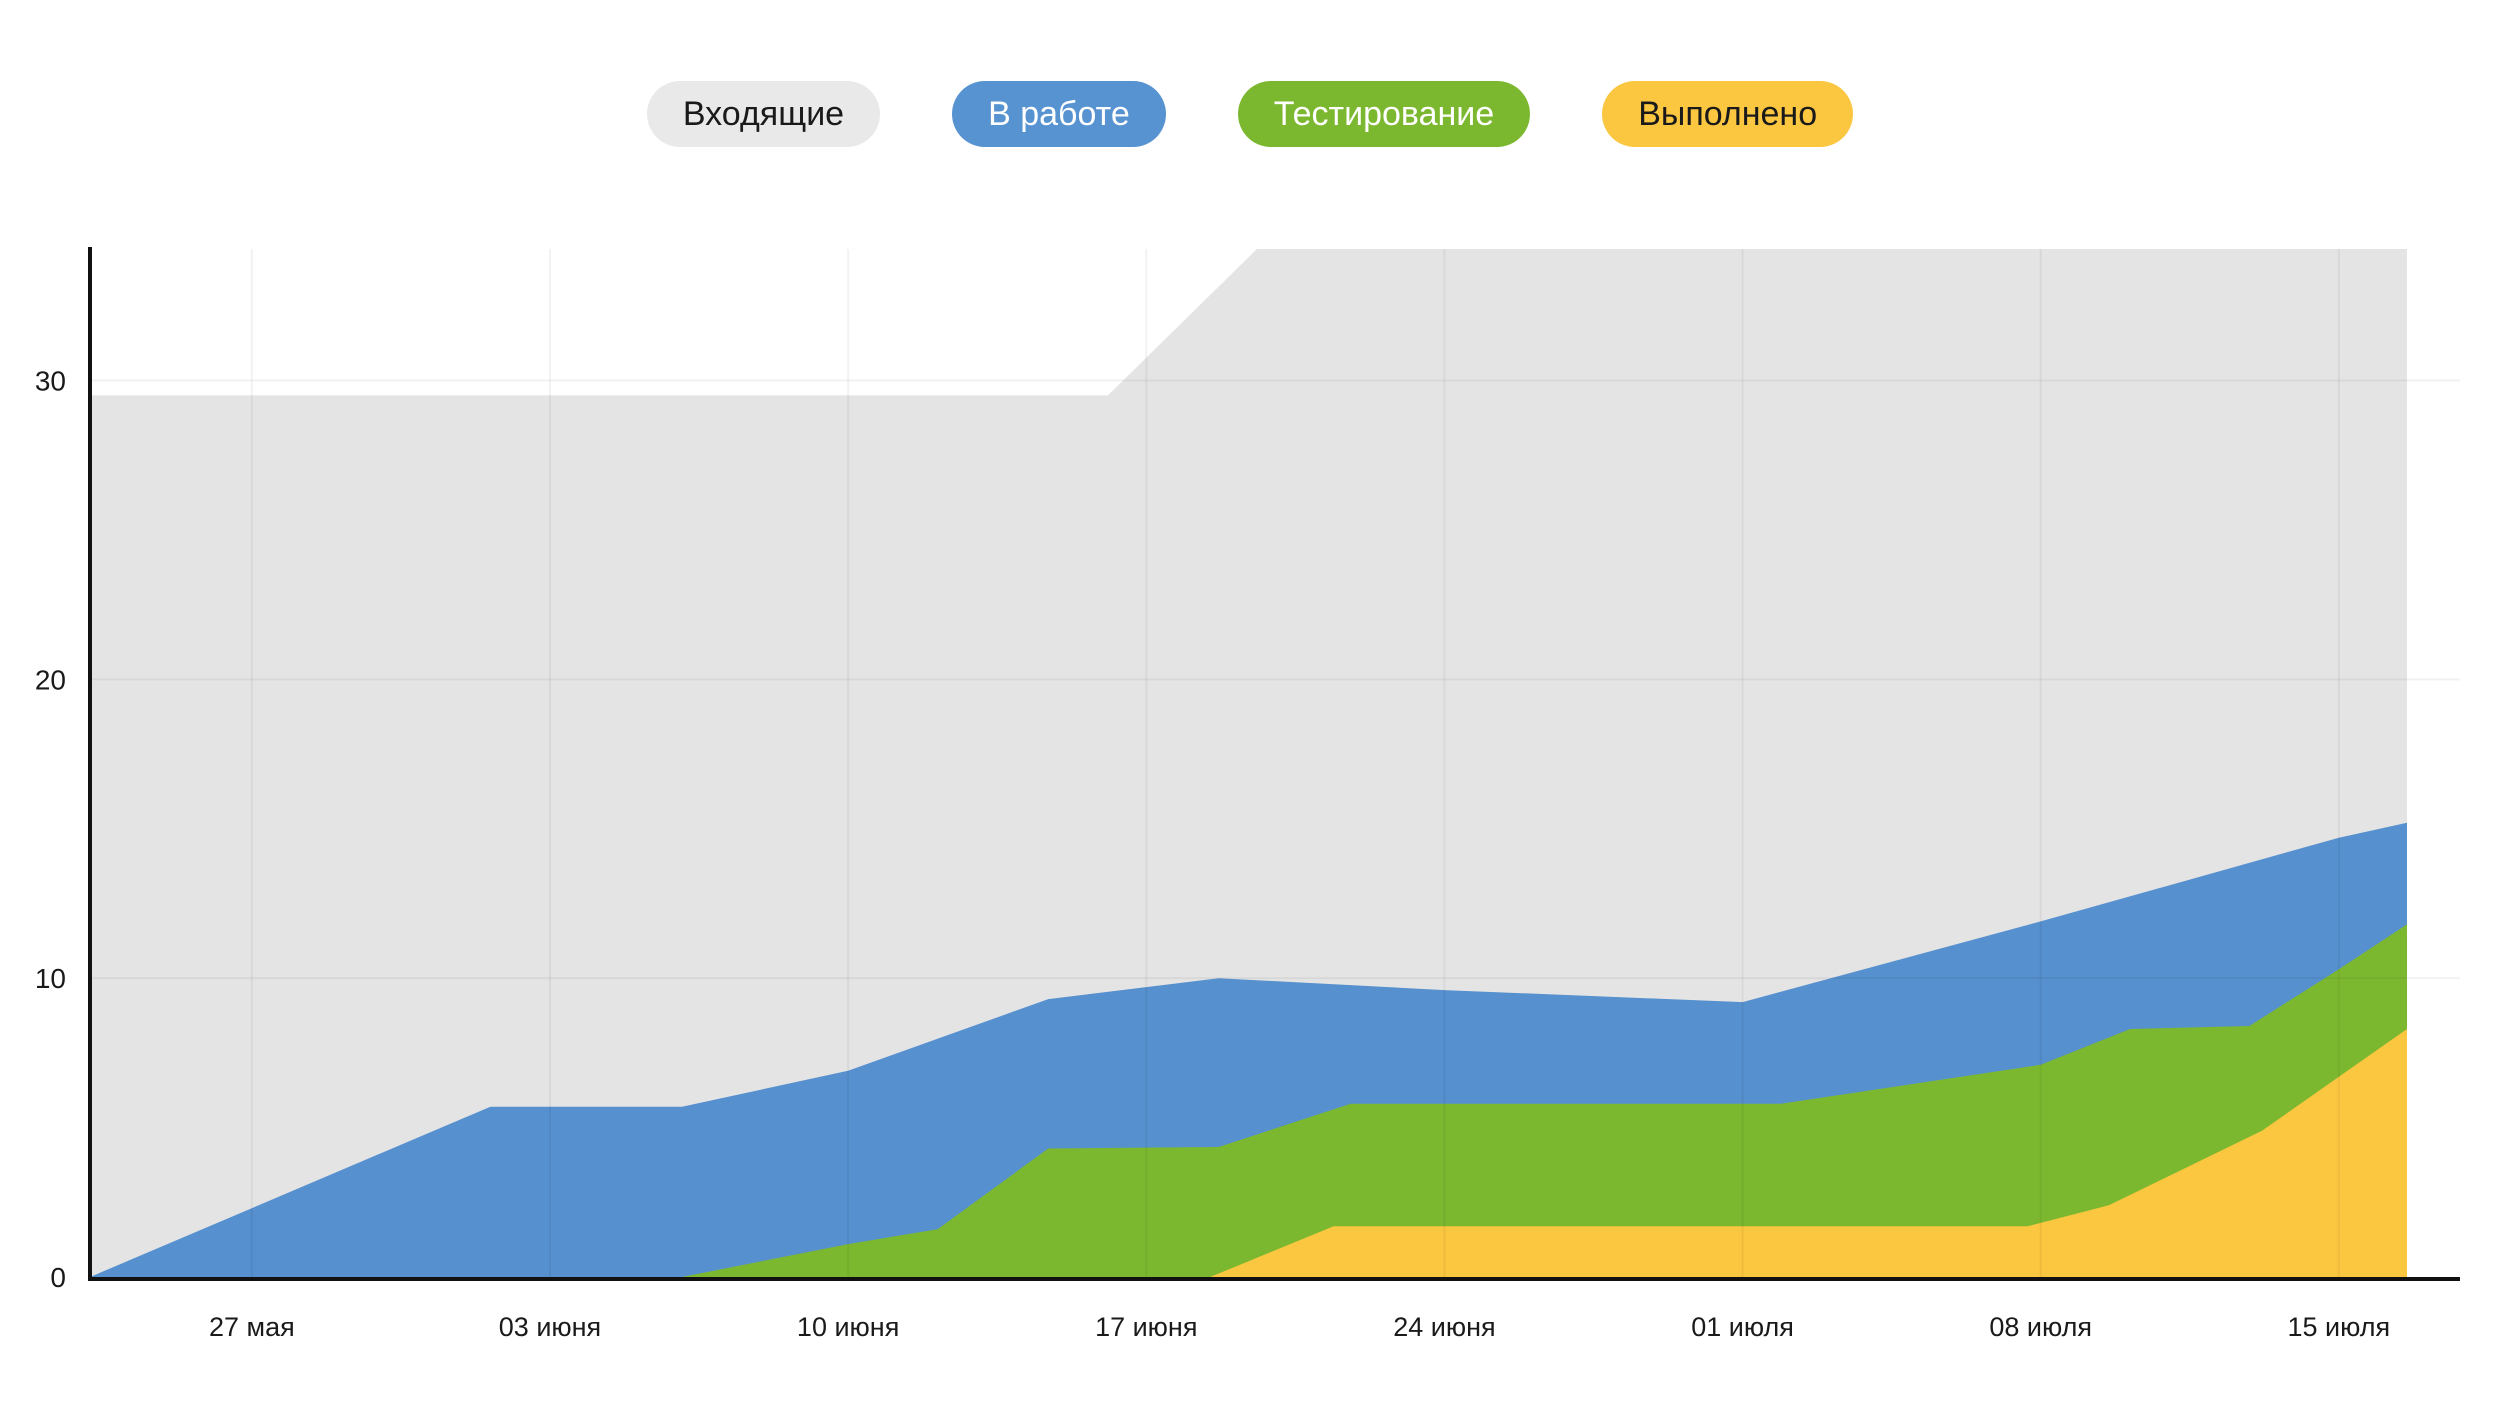  I want to click on x-tick-label-1: 03 июня, so click(550, 1327).